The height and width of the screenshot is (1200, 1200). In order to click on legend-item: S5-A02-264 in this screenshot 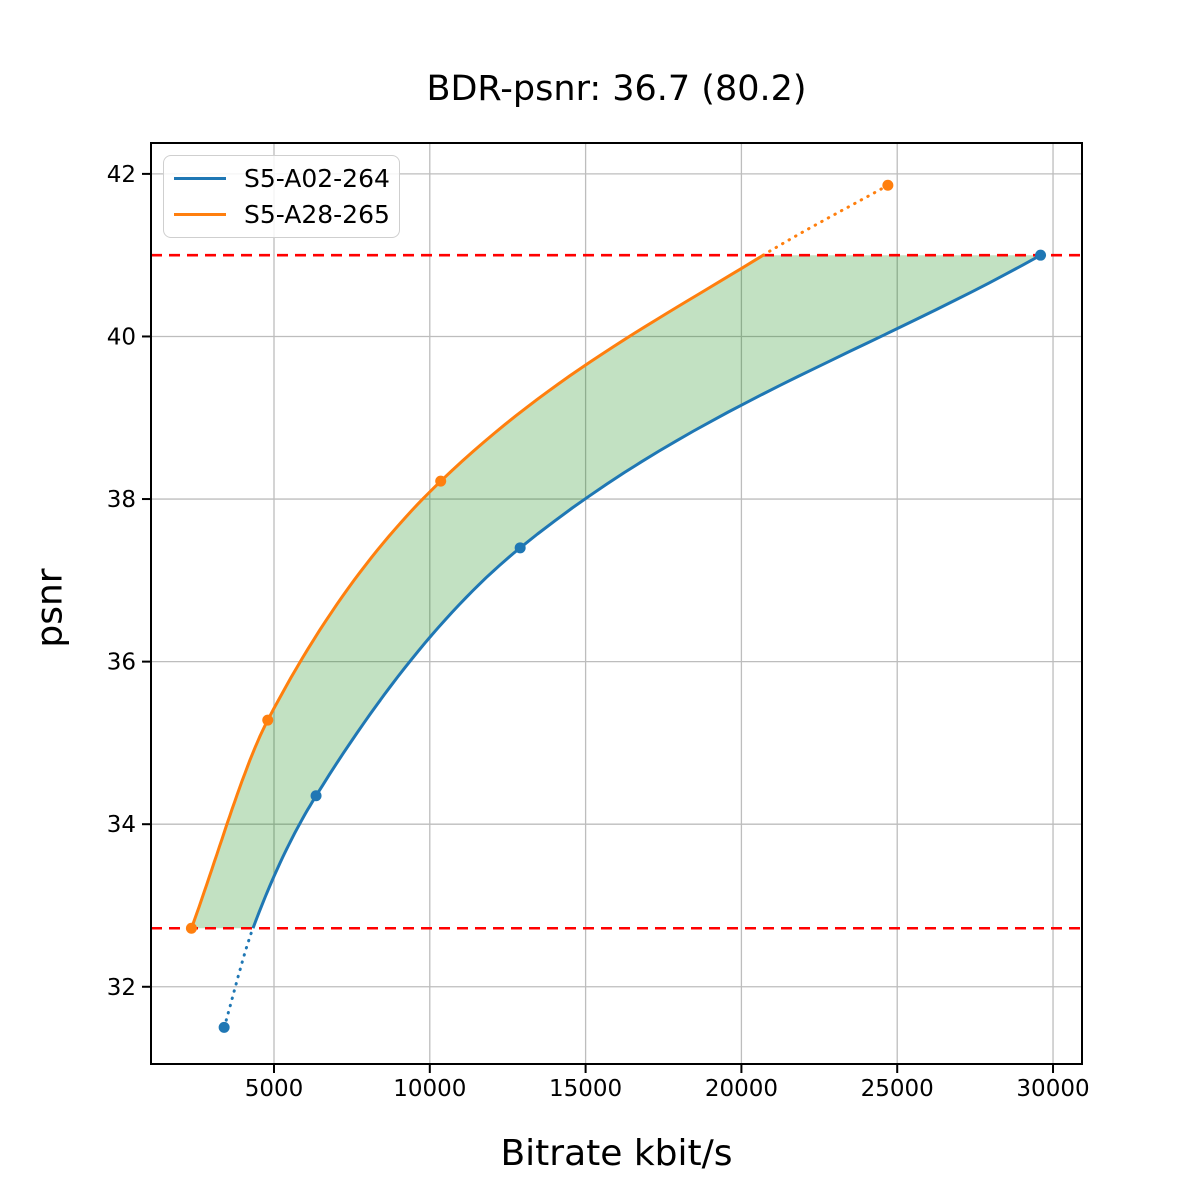, I will do `click(286, 179)`.